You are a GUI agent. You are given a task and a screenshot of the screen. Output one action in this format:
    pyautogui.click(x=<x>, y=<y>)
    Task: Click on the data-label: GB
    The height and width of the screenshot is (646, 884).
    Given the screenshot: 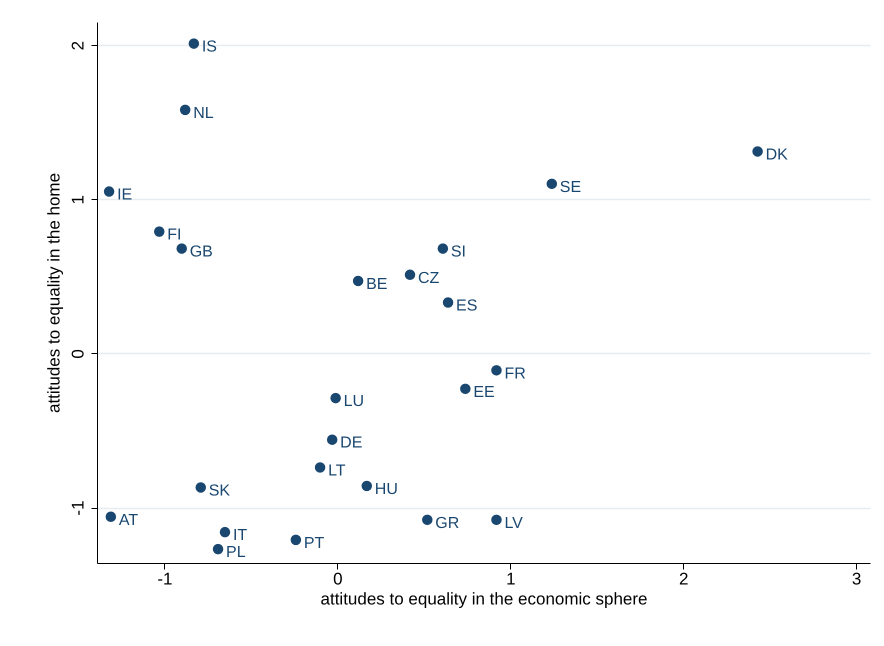 What is the action you would take?
    pyautogui.click(x=201, y=252)
    